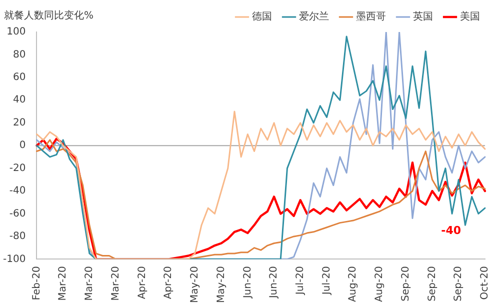 The image size is (500, 306). What do you see at coordinates (17, 214) in the screenshot?
I see `y-tick-label: -60` at bounding box center [17, 214].